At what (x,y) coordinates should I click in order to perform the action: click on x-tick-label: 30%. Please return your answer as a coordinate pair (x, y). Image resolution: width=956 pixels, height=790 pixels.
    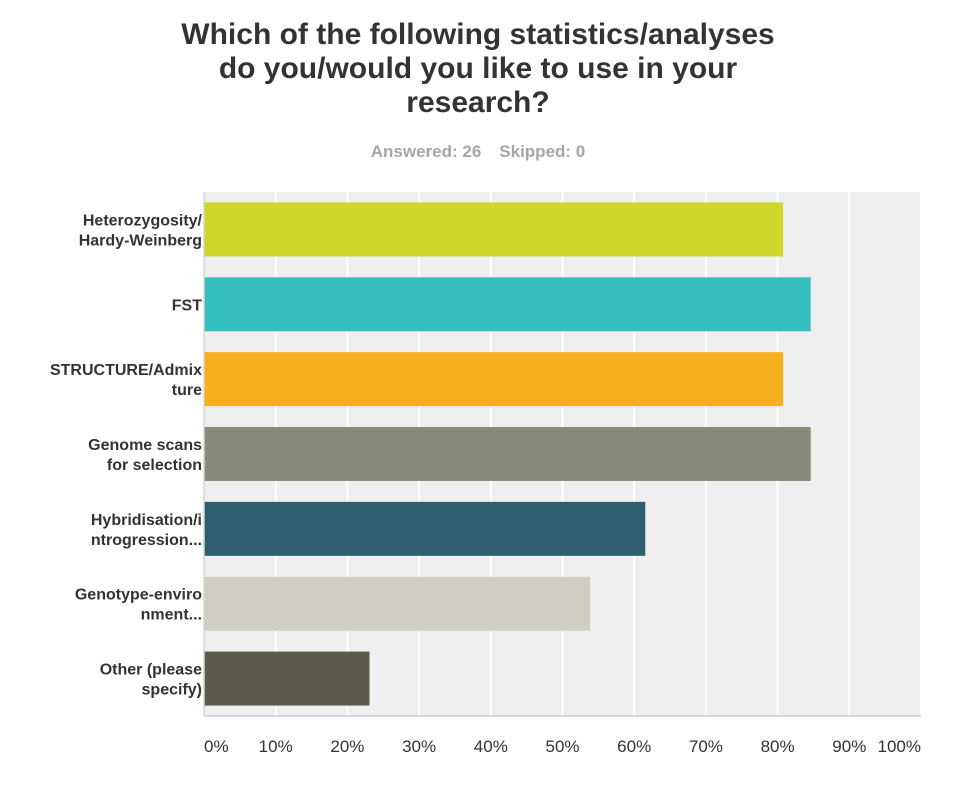
    Looking at the image, I should click on (419, 746).